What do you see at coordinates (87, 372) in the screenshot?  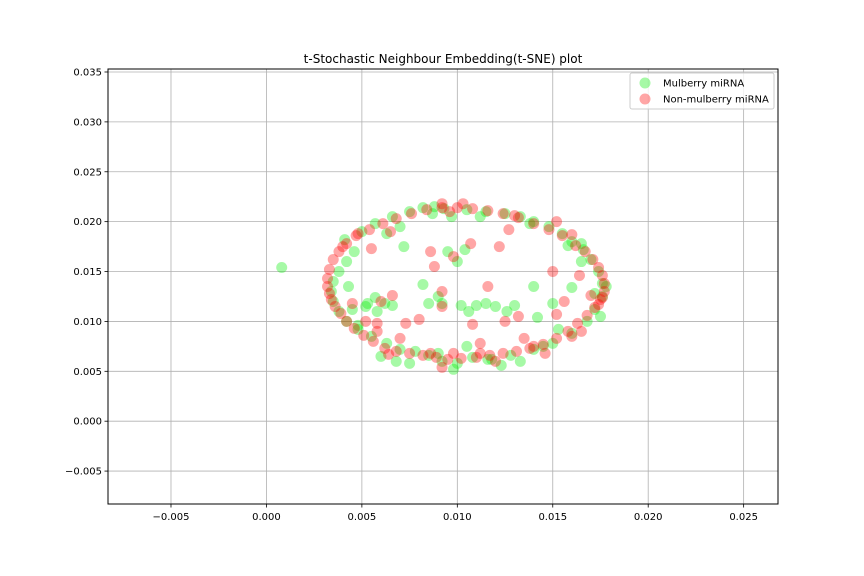 I see `y-tick-label: 0.005` at bounding box center [87, 372].